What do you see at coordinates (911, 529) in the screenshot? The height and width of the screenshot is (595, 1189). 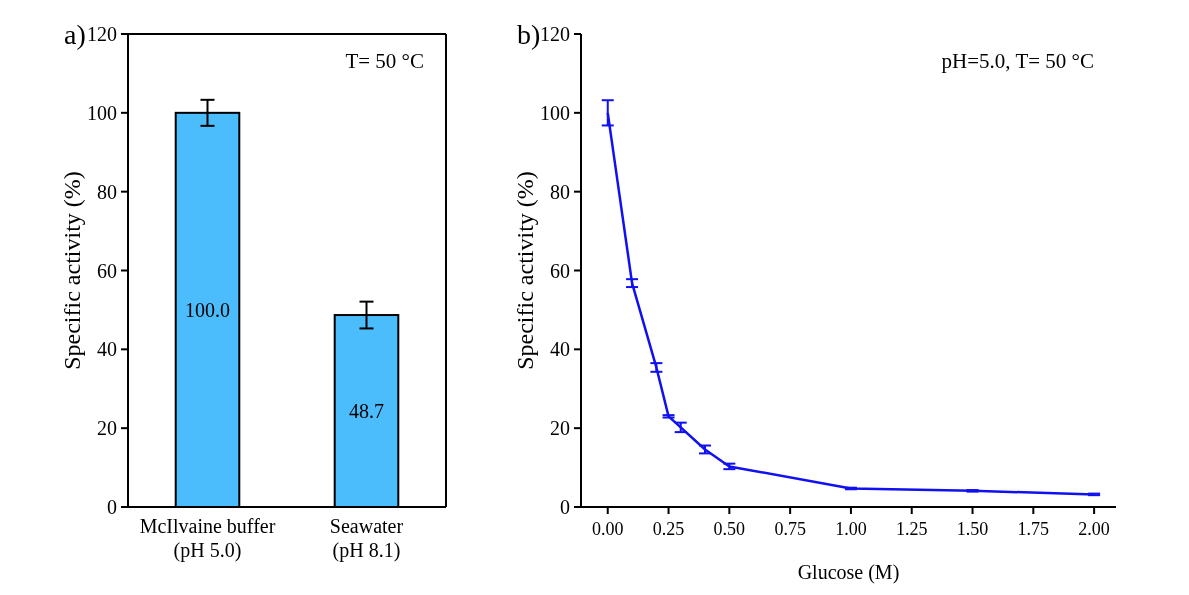 I see `x-tick-label: 1.25` at bounding box center [911, 529].